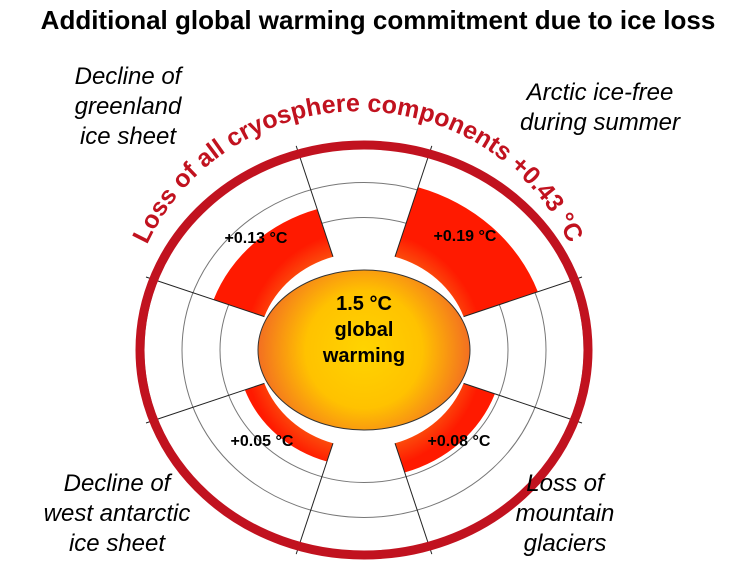 The height and width of the screenshot is (561, 756). I want to click on label-greenland-line-2: greenland, so click(128, 106).